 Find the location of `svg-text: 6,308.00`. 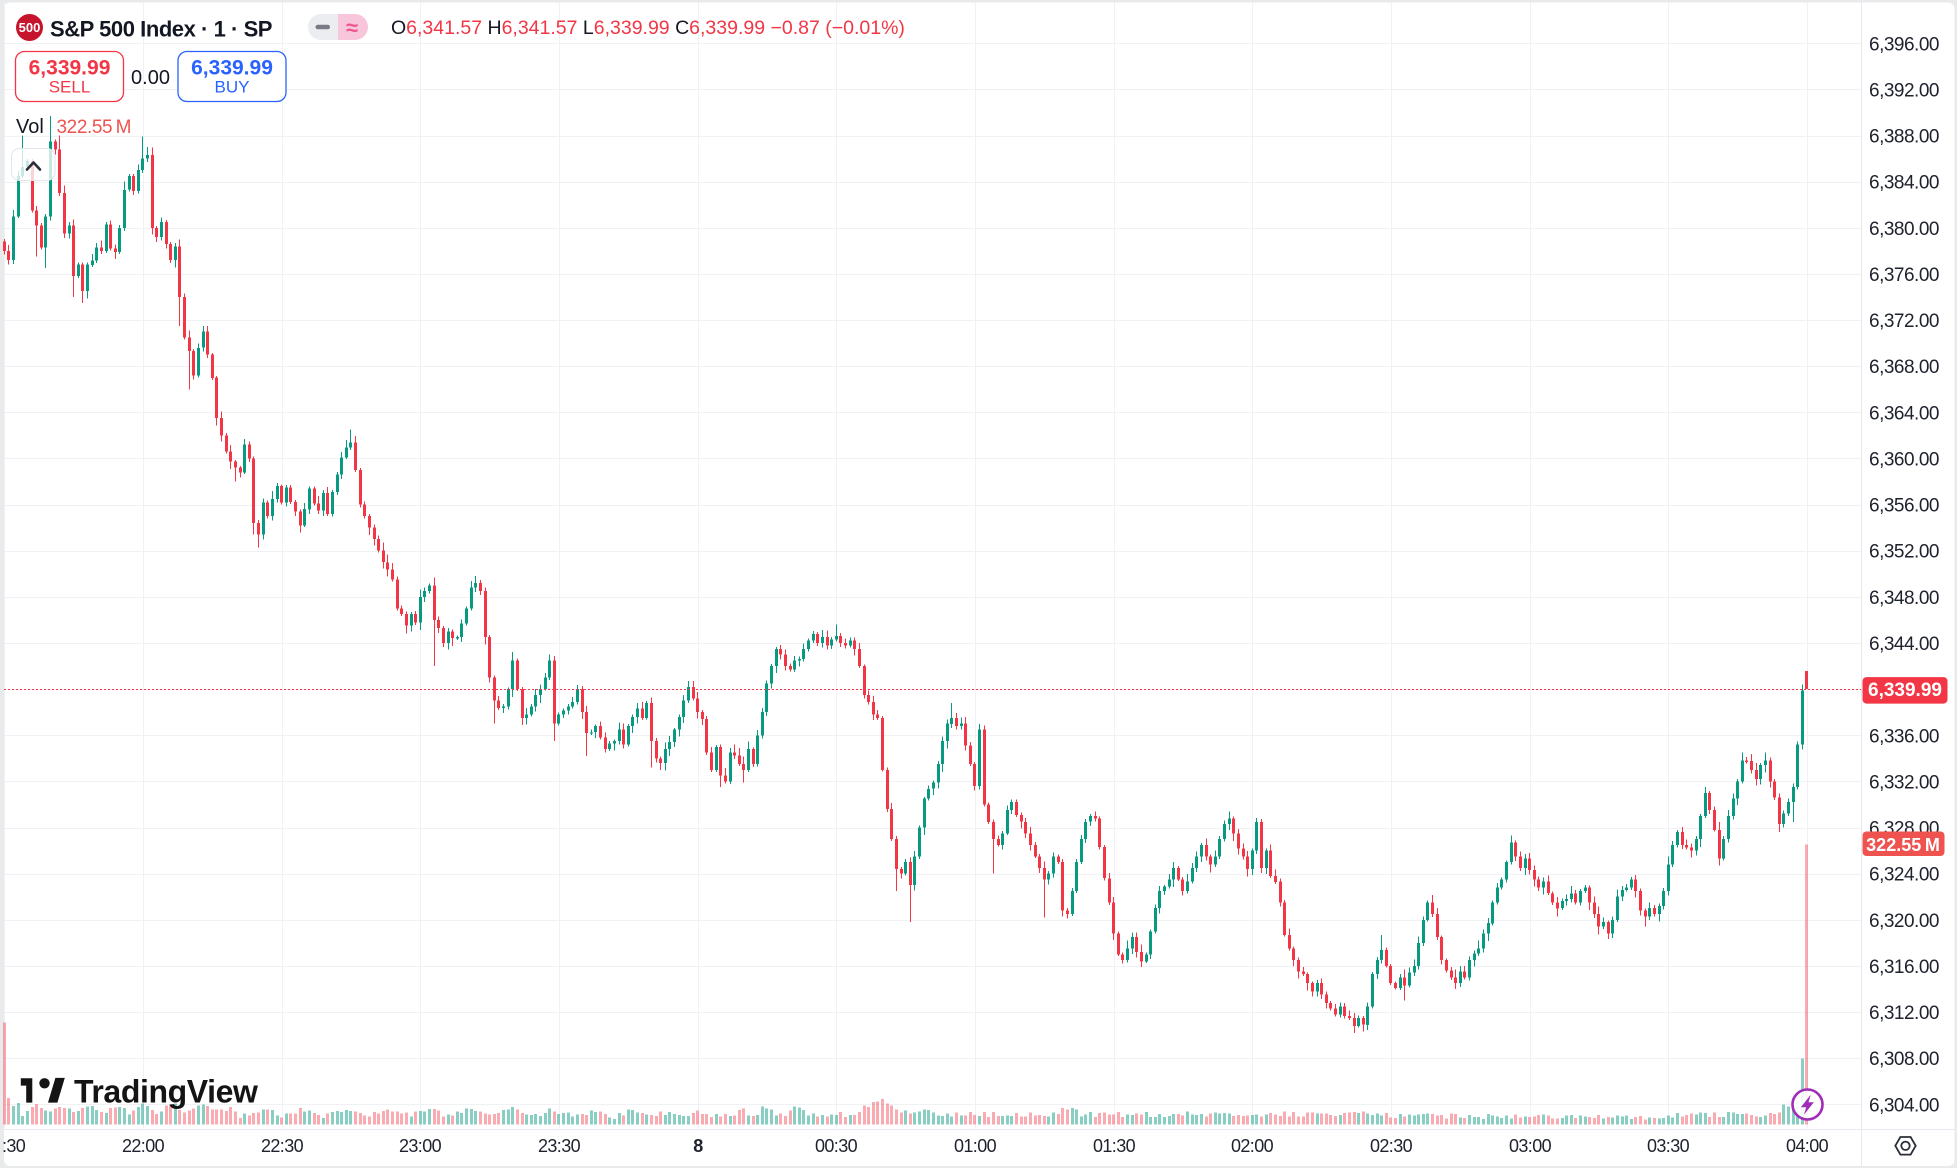

svg-text: 6,308.00 is located at coordinates (1904, 1059).